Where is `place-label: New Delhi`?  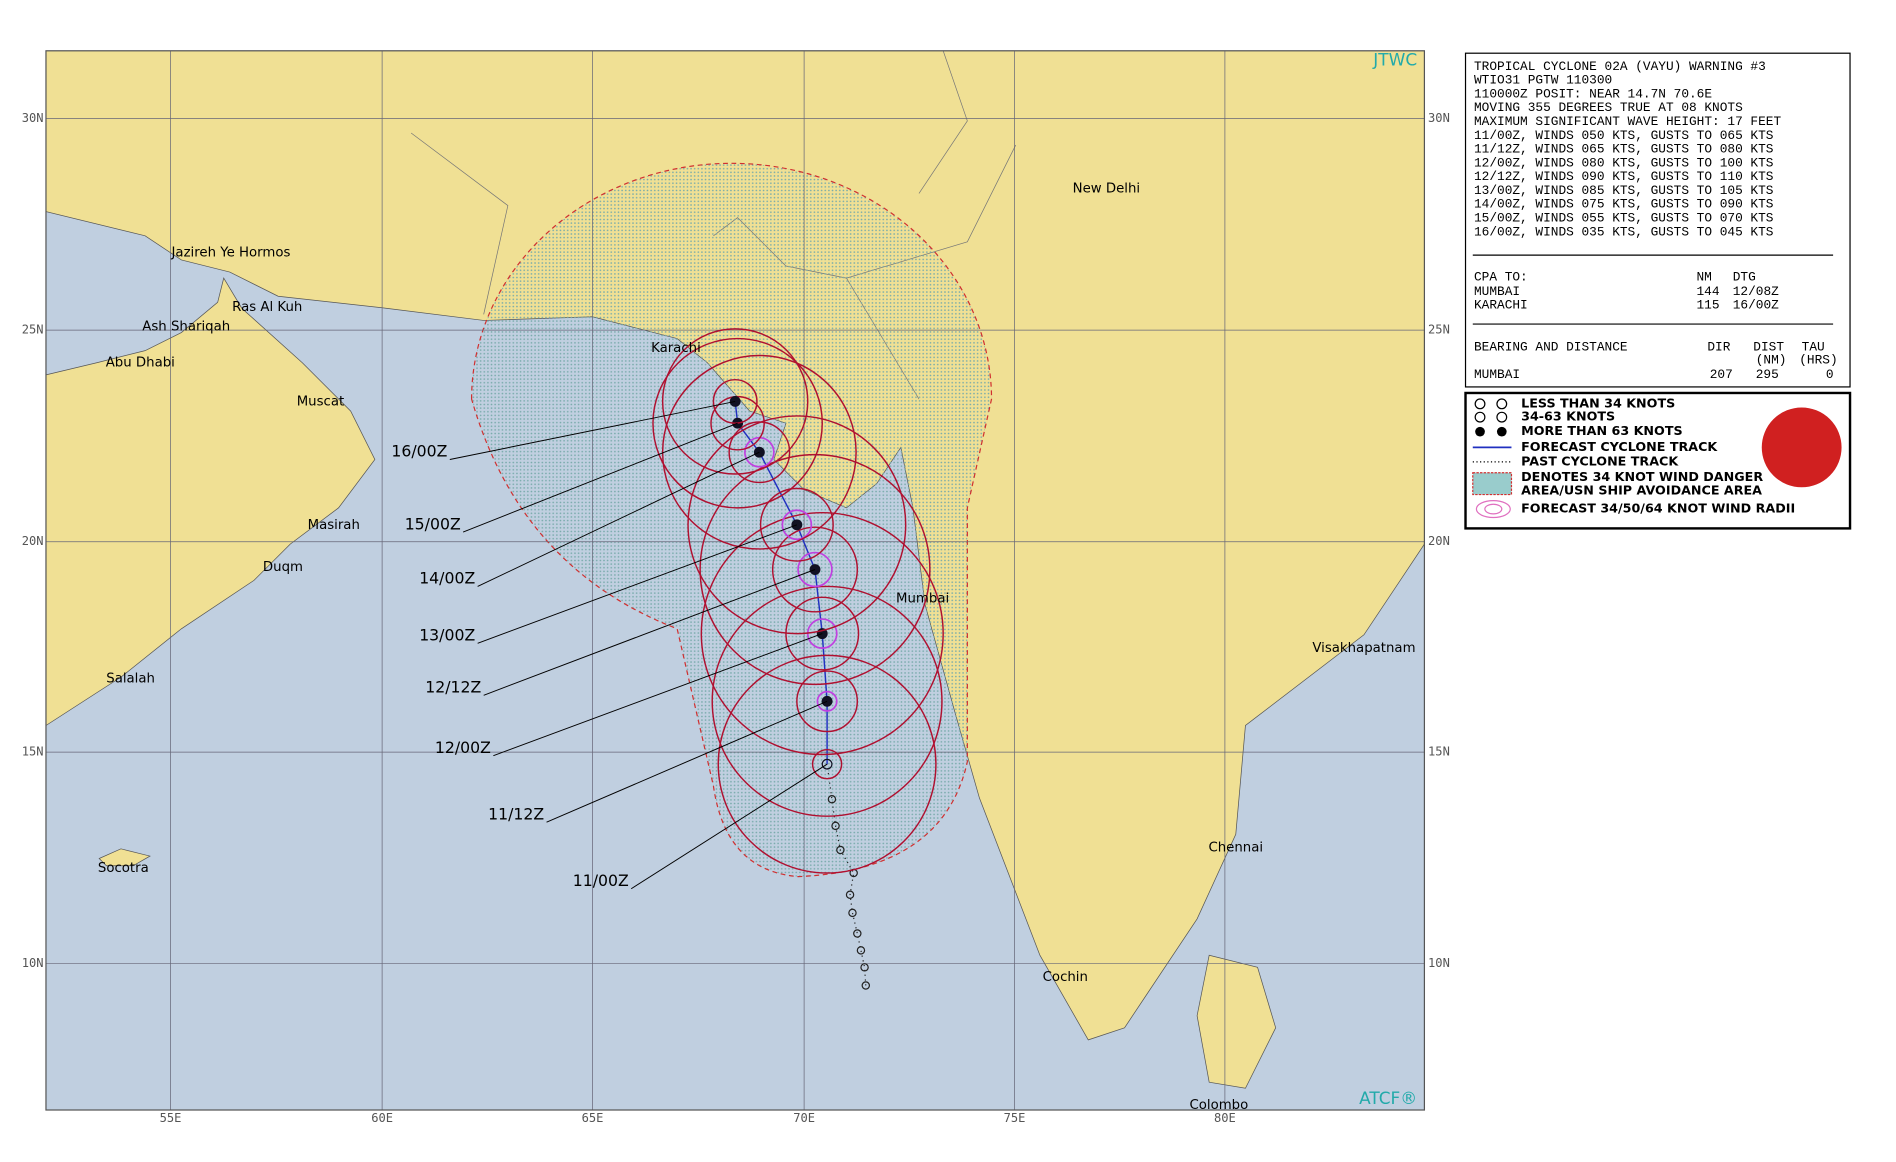
place-label: New Delhi is located at coordinates (1106, 189).